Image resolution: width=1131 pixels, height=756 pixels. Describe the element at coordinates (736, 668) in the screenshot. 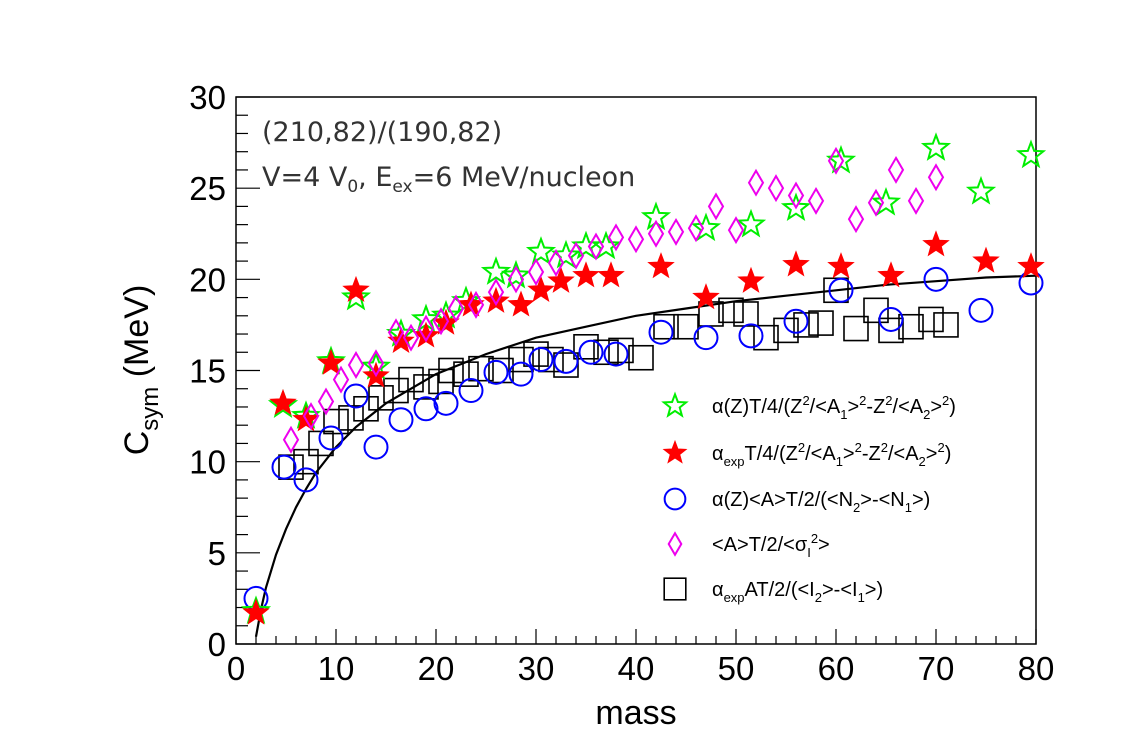

I see `x-tick-label: 50` at that location.